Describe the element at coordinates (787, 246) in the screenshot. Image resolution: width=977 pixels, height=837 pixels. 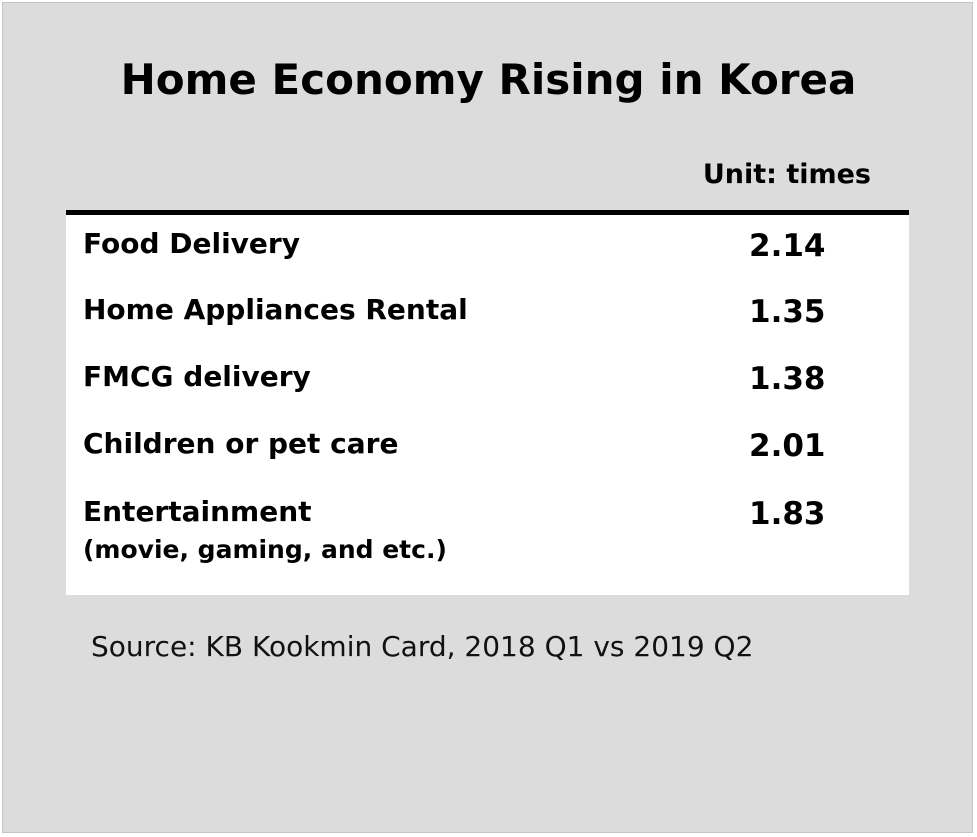
I see `row-value: 2.14` at that location.